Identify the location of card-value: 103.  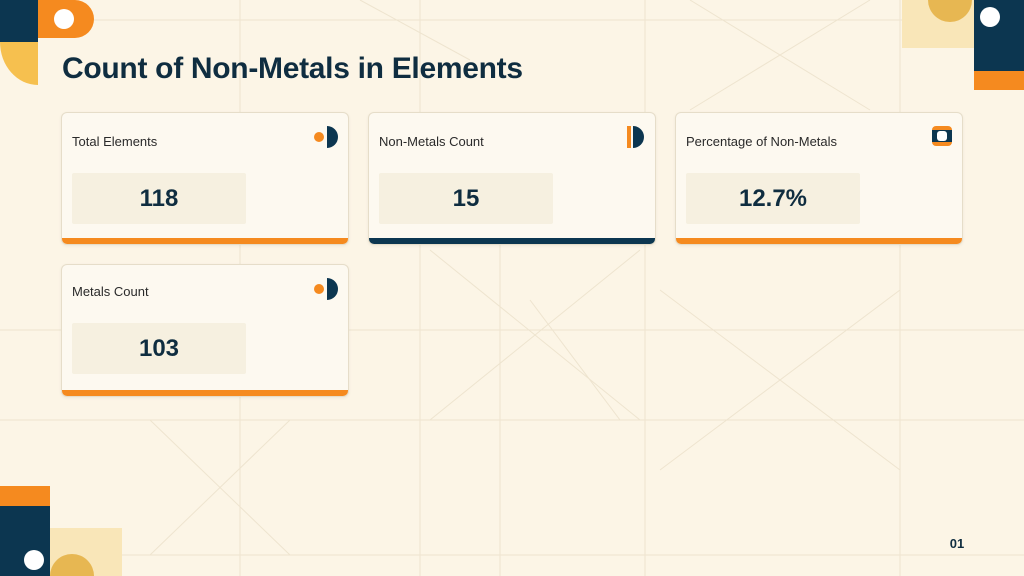
(159, 348).